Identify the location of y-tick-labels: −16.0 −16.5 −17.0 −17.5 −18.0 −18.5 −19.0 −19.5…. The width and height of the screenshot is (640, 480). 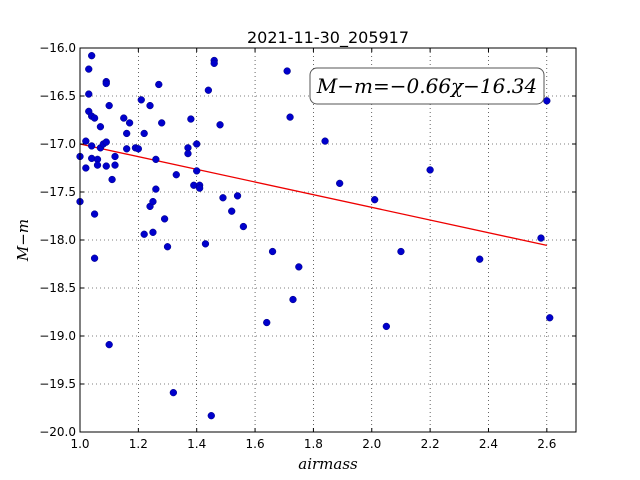
(57, 240).